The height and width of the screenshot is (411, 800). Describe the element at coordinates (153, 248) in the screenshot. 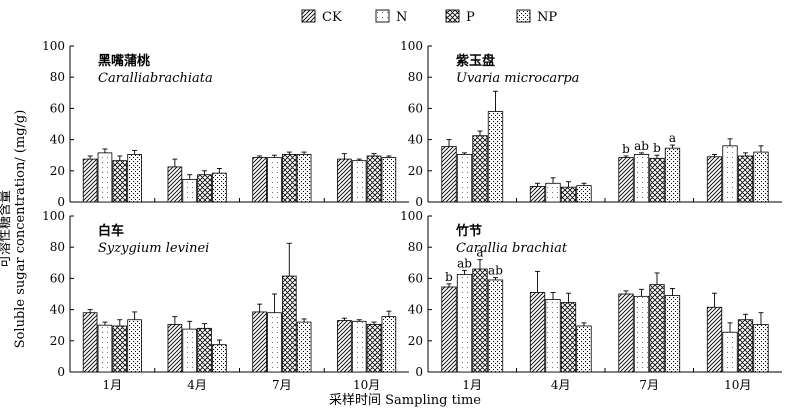

I see `panel-title-sci: Syzygium levinei` at that location.